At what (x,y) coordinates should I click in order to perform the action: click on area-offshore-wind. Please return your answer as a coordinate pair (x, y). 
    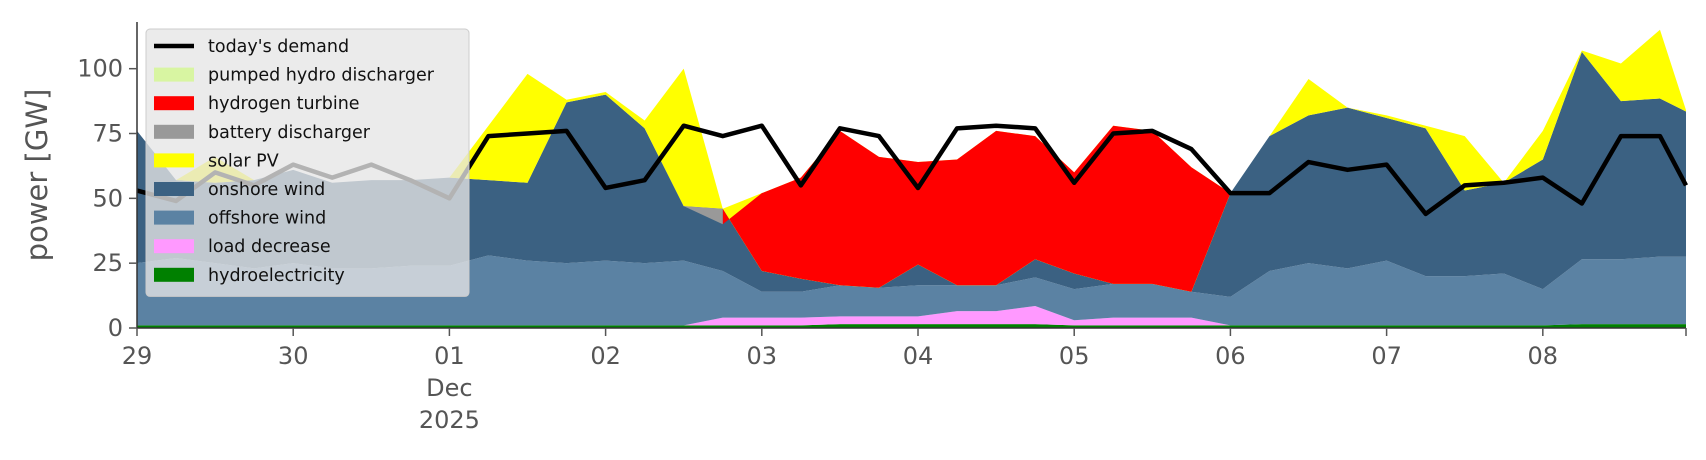
    Looking at the image, I should click on (911, 290).